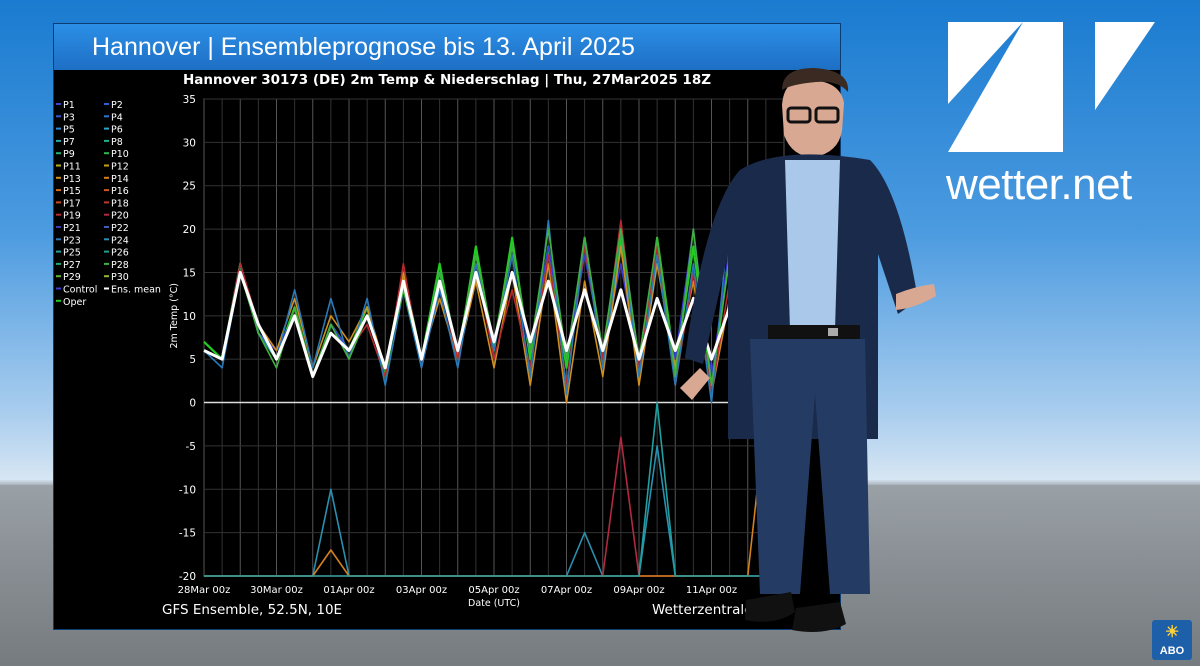 This screenshot has width=1200, height=666. Describe the element at coordinates (494, 324) in the screenshot. I see `series-line-ens-mean` at that location.